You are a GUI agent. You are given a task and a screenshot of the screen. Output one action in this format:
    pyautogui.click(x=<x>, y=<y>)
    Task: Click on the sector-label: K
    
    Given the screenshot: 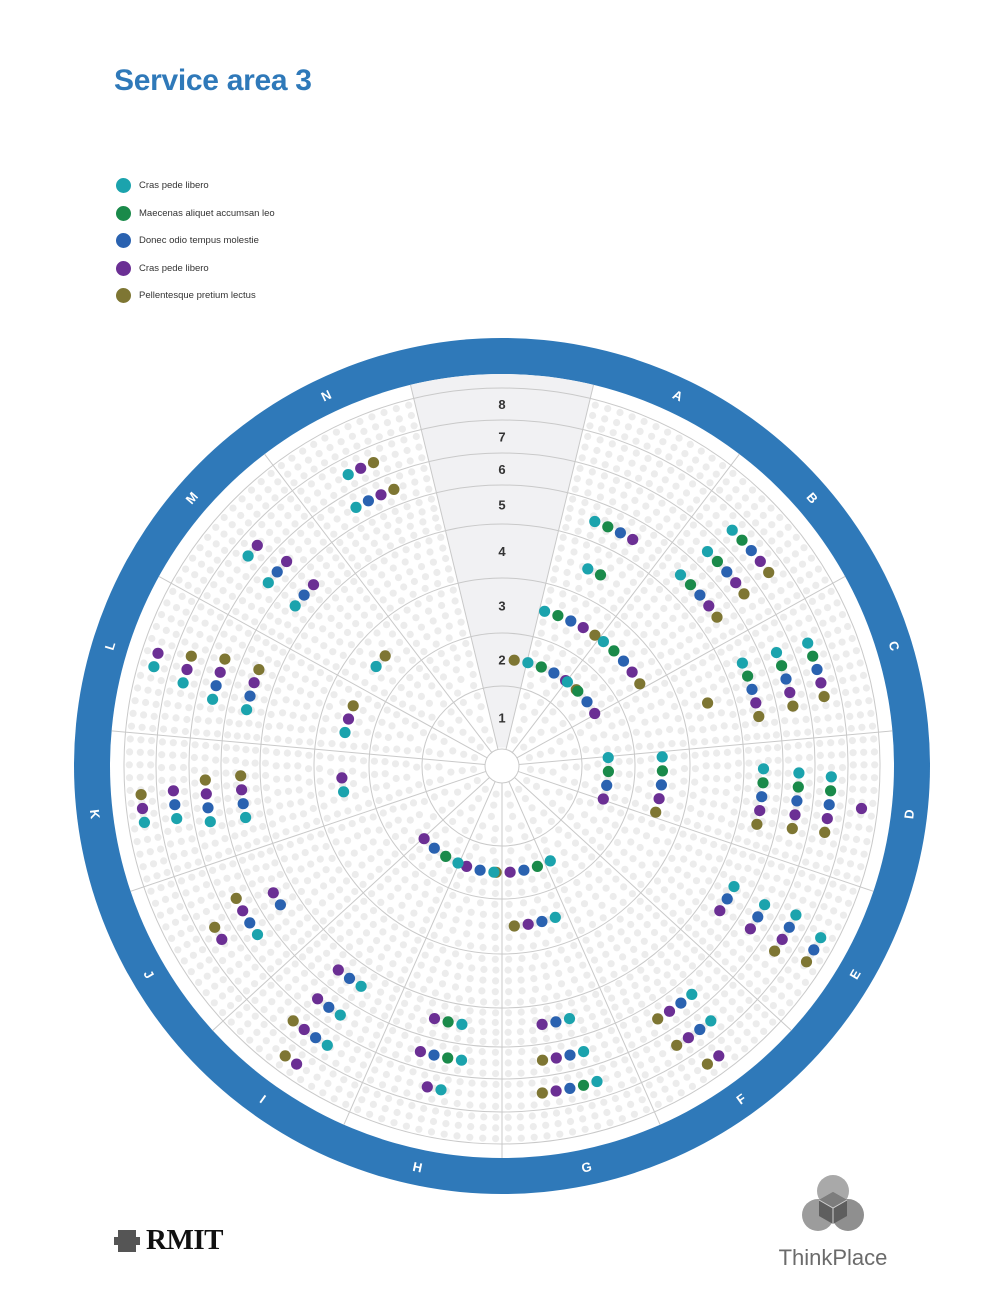 What is the action you would take?
    pyautogui.click(x=95, y=815)
    